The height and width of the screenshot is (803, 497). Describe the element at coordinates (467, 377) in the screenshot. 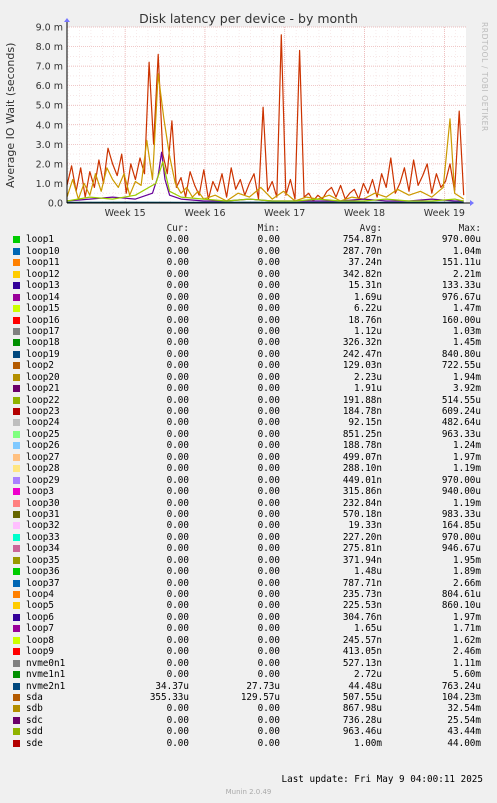

I see `legend-max-value: 1.94m` at that location.